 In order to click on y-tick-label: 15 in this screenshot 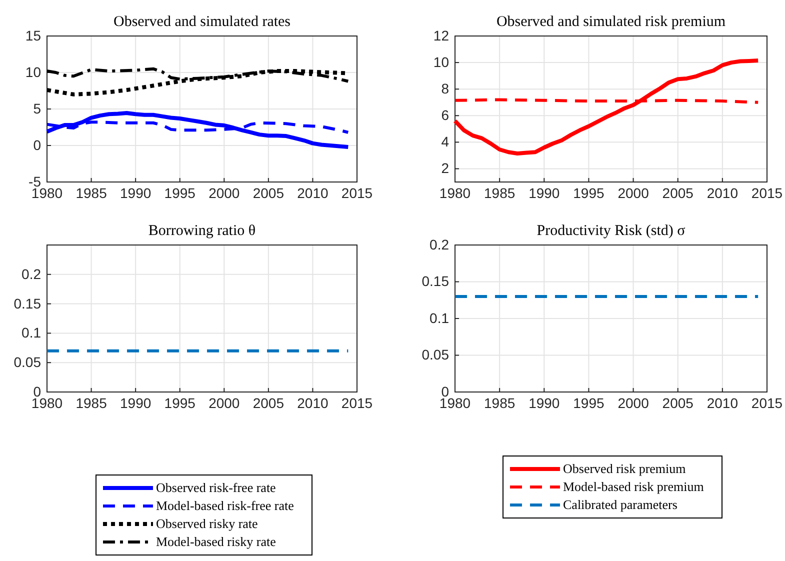, I will do `click(33, 35)`.